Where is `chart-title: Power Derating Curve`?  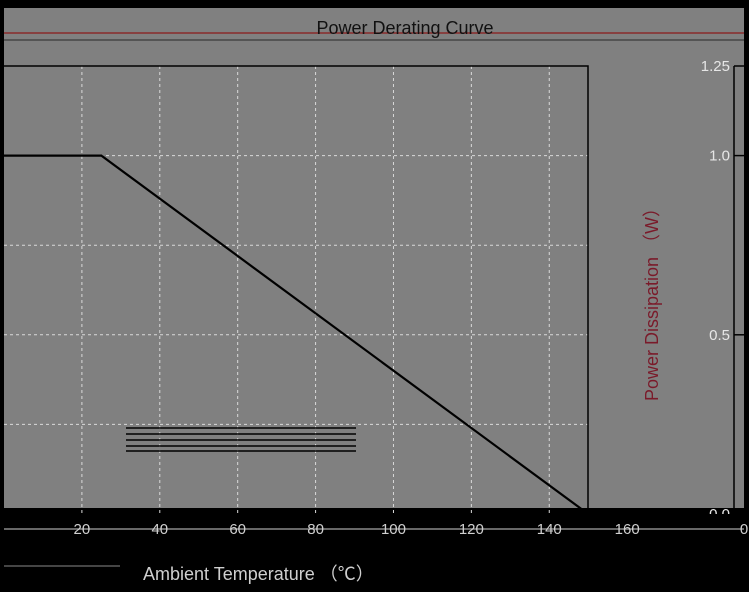 chart-title: Power Derating Curve is located at coordinates (404, 28).